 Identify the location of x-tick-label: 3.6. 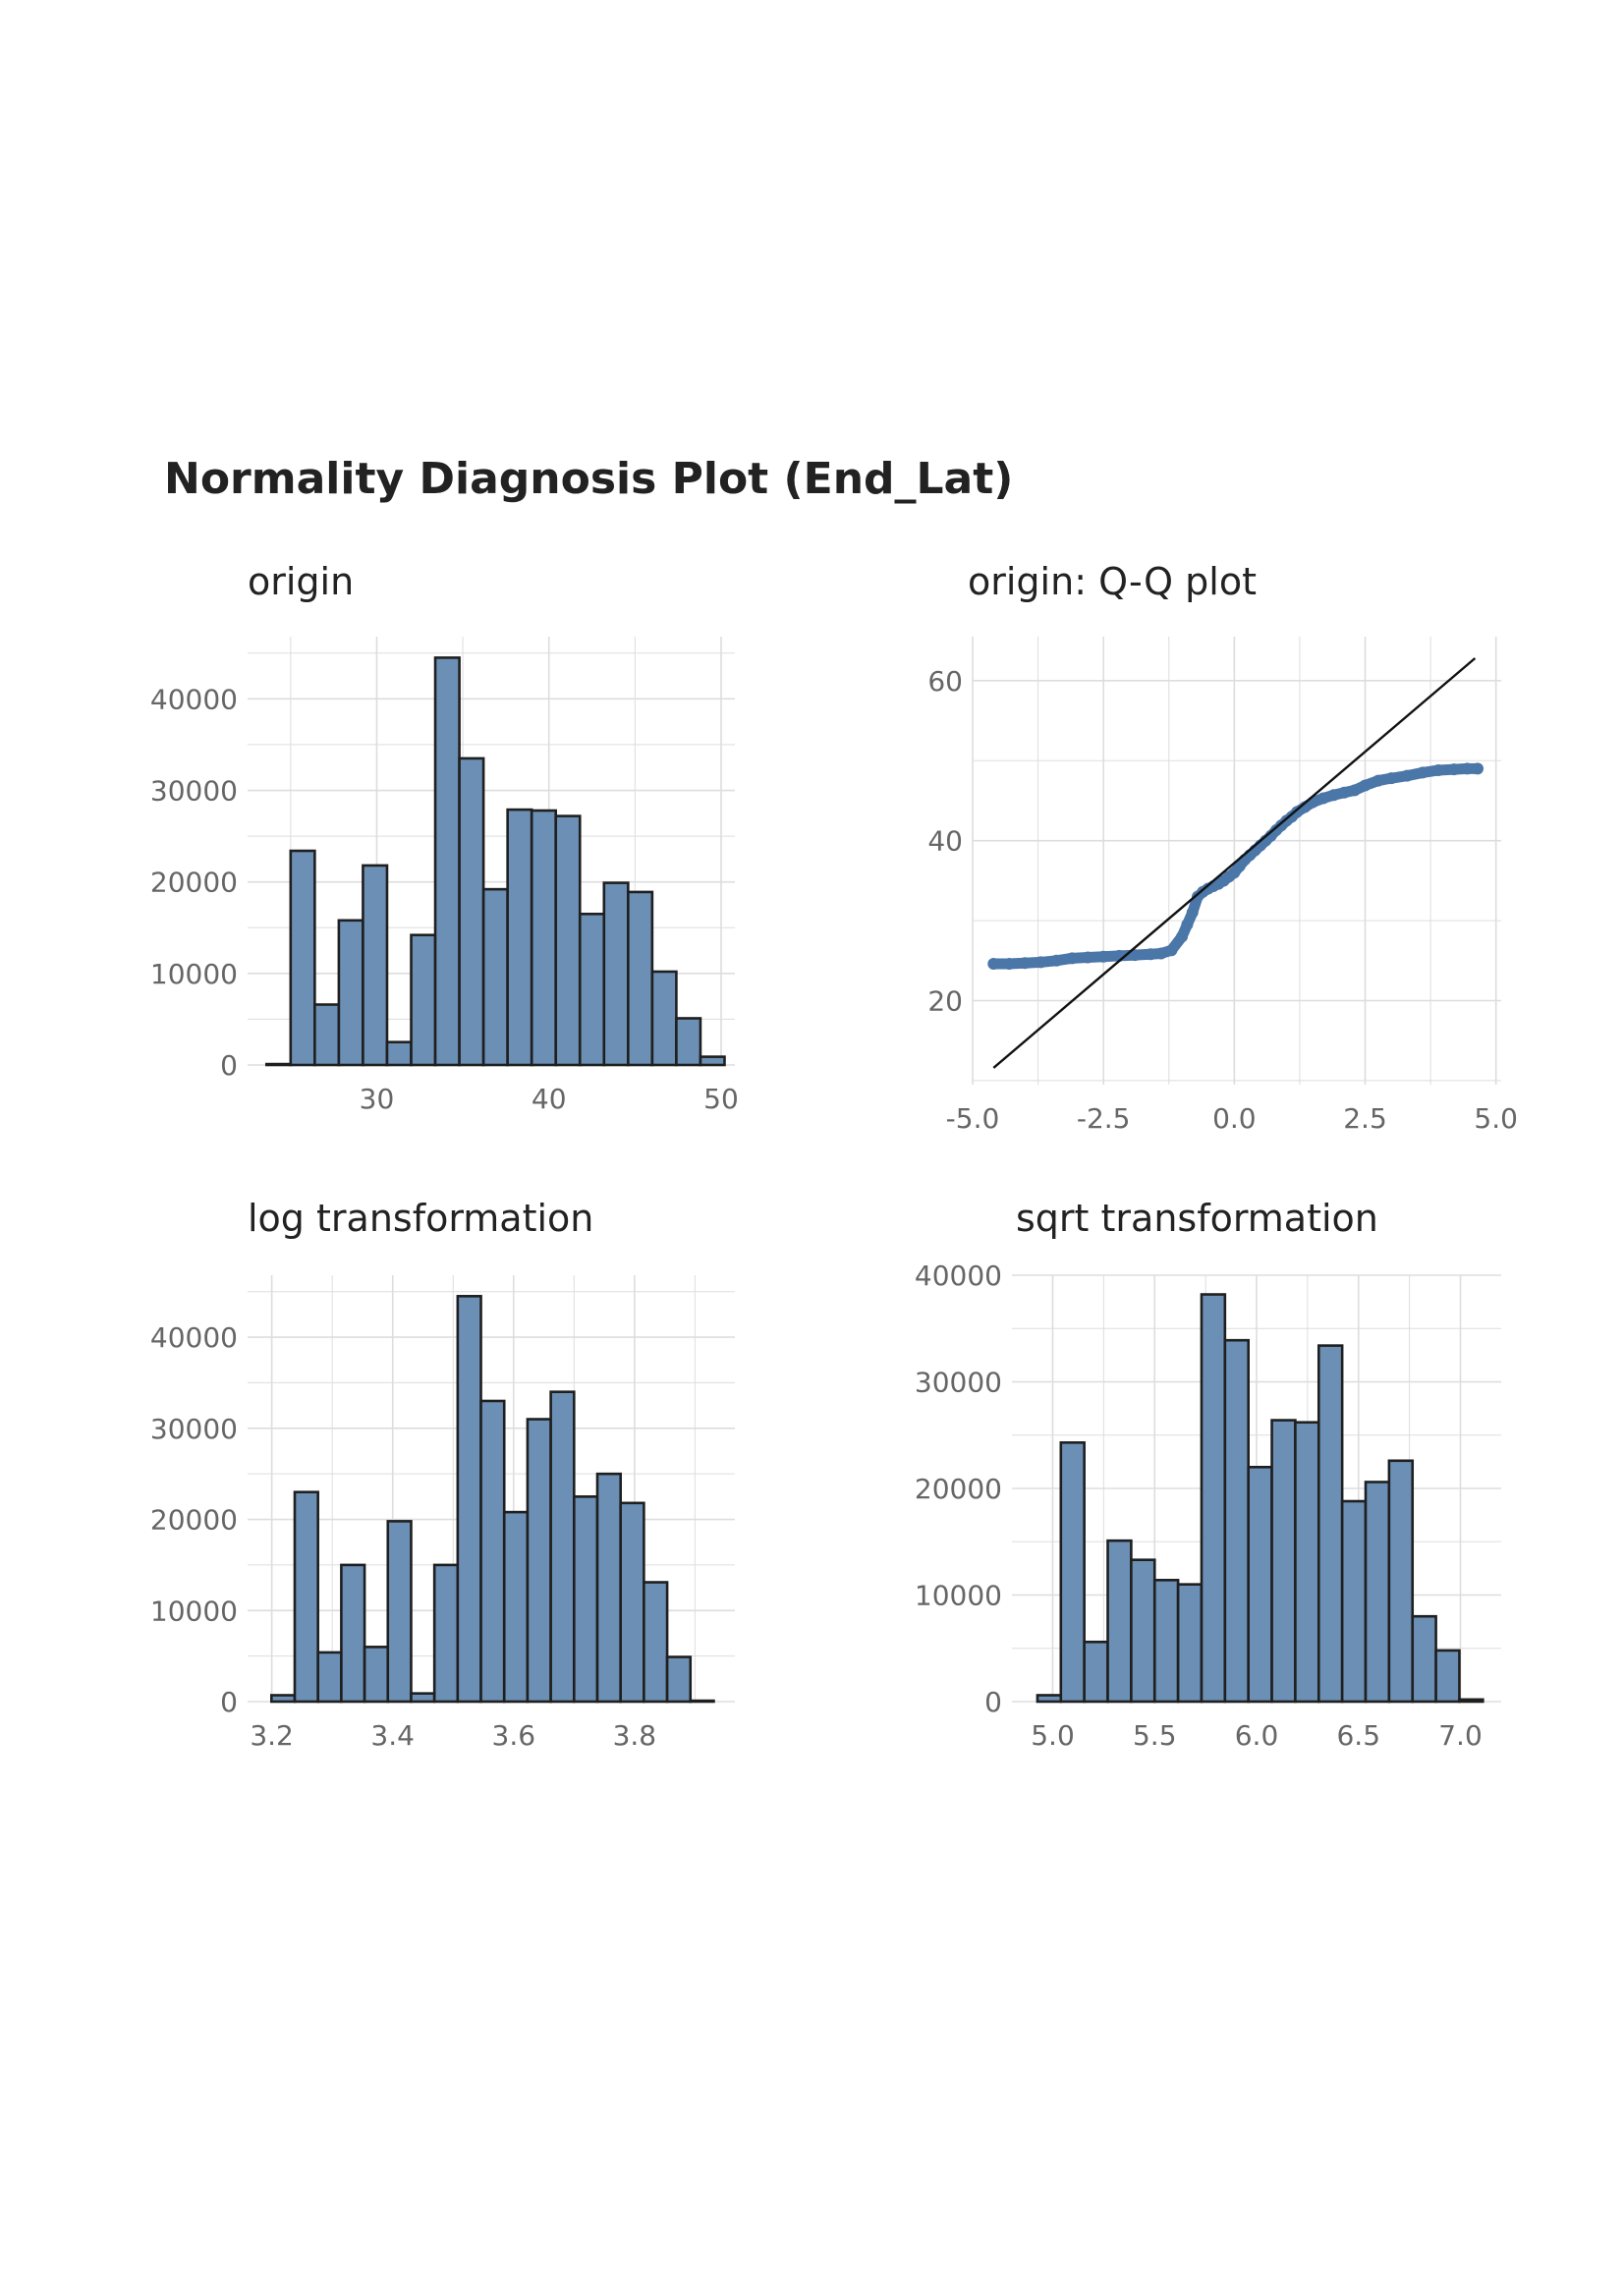
(514, 1735).